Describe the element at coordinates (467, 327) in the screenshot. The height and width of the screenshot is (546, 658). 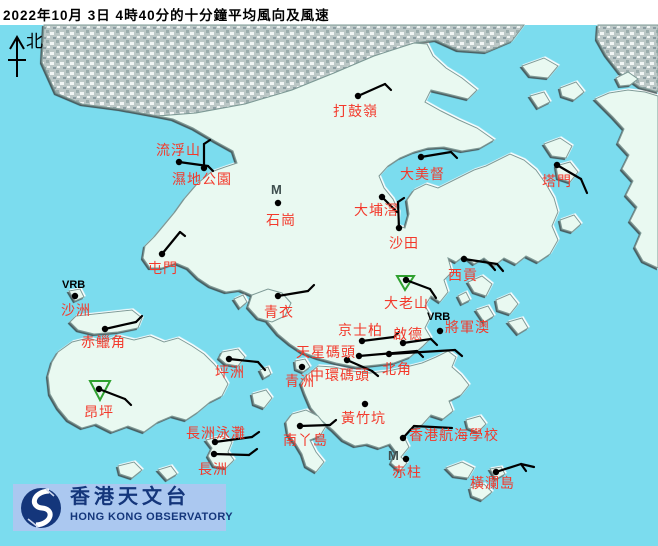
I see `station-label: 將軍澳` at that location.